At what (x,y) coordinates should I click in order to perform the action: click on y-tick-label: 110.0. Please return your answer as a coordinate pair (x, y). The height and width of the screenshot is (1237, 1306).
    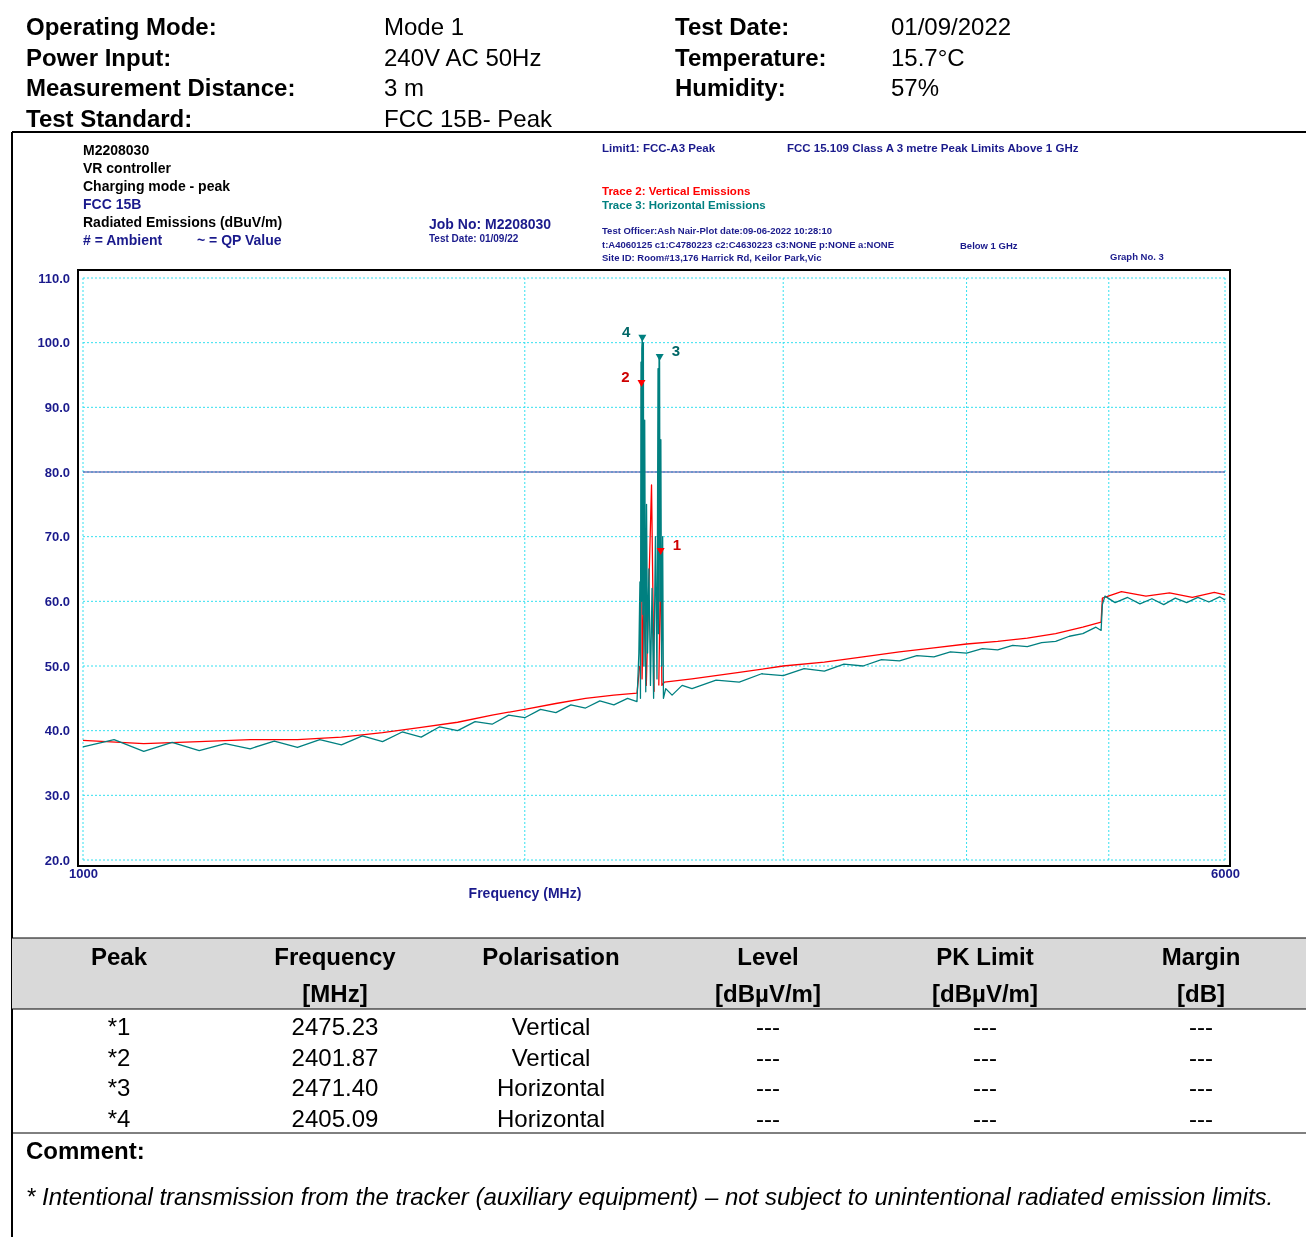
    Looking at the image, I should click on (54, 278).